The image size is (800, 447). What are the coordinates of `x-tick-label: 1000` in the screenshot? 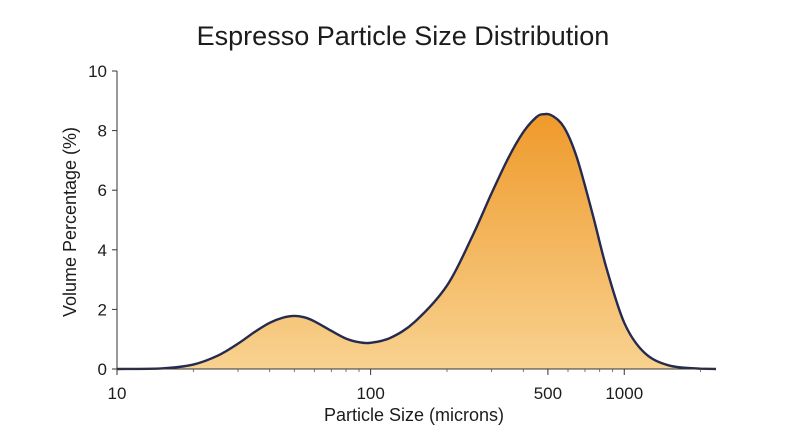 It's located at (624, 393).